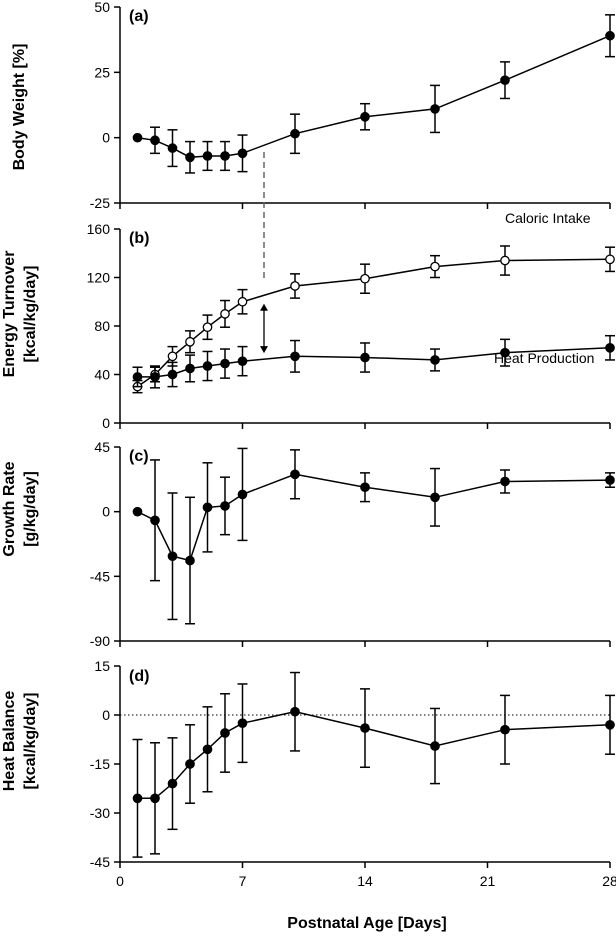 This screenshot has width=616, height=942. I want to click on y-tick-label: 120, so click(99, 278).